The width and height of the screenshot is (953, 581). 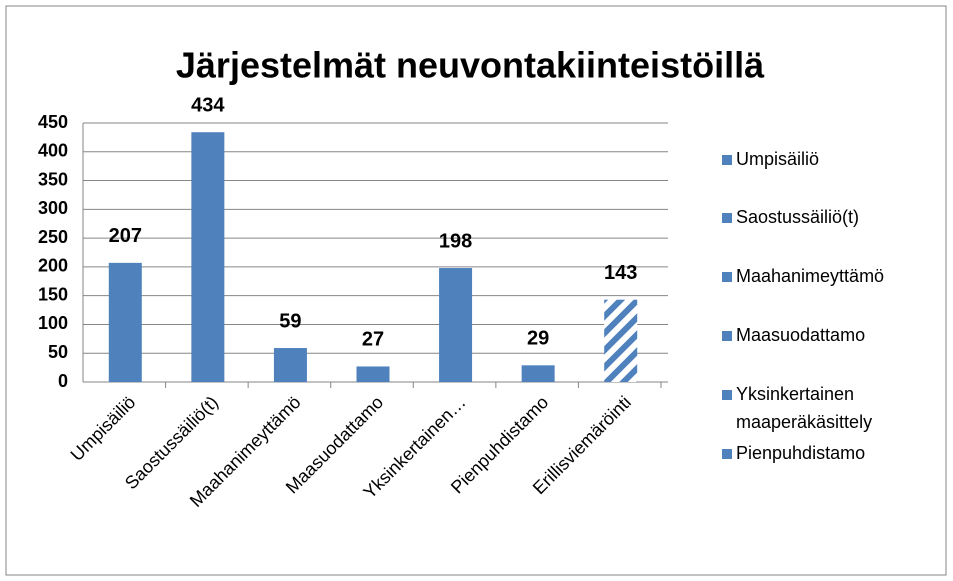 What do you see at coordinates (125, 236) in the screenshot?
I see `data-label: 207` at bounding box center [125, 236].